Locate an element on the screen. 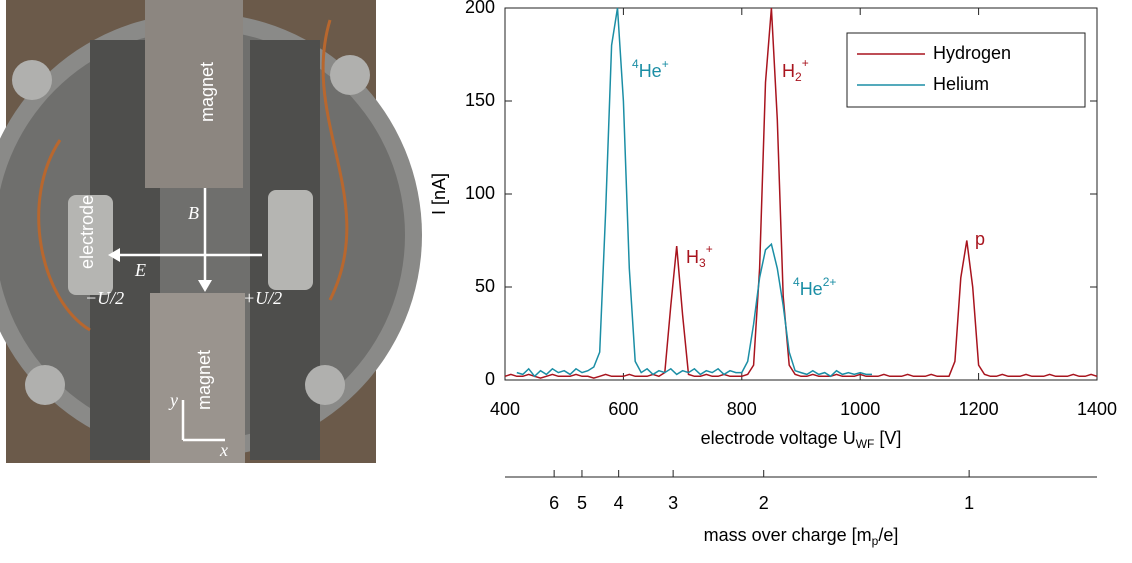 The height and width of the screenshot is (563, 1132). x-tick-label: 400 is located at coordinates (505, 409).